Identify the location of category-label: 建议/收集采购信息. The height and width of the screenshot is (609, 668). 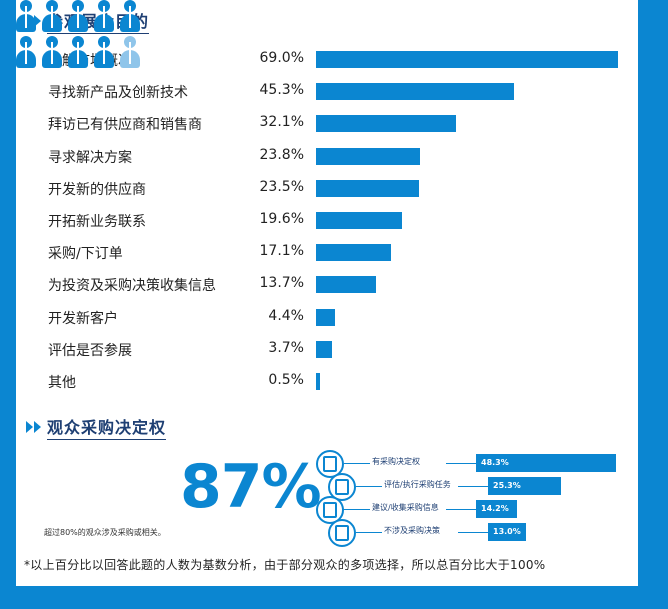
(405, 507).